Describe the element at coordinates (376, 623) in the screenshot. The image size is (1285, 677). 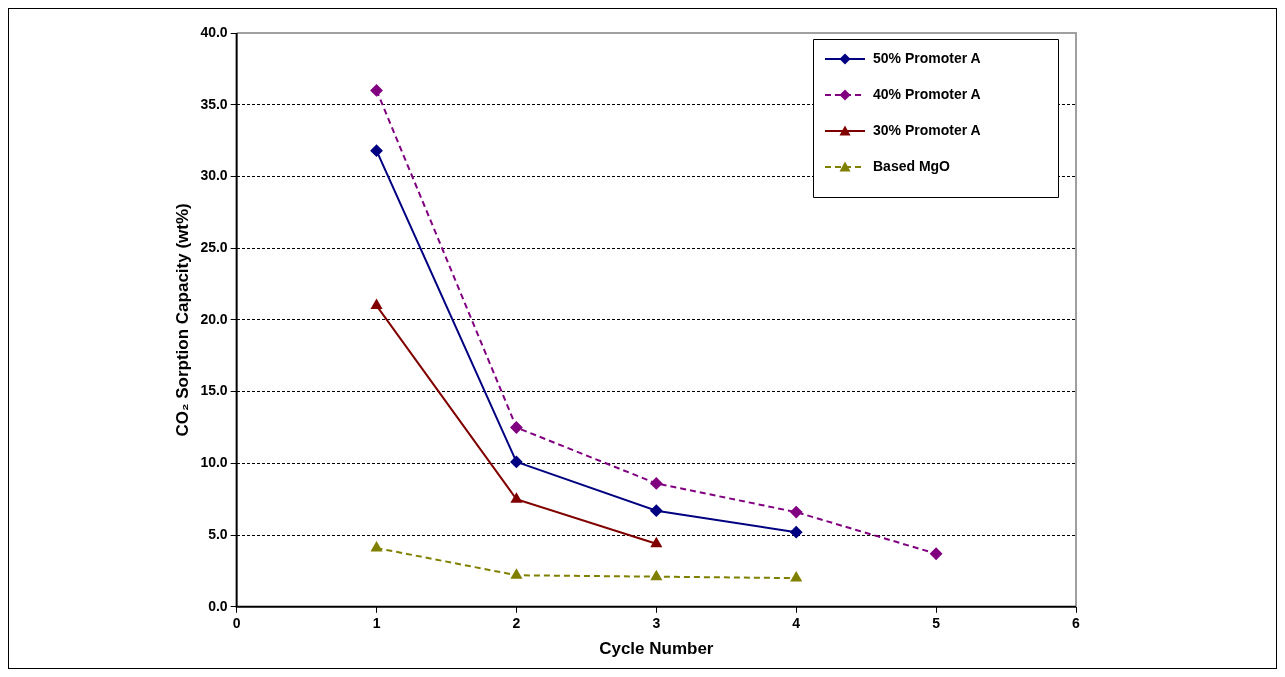
I see `x-tick-label: 1` at that location.